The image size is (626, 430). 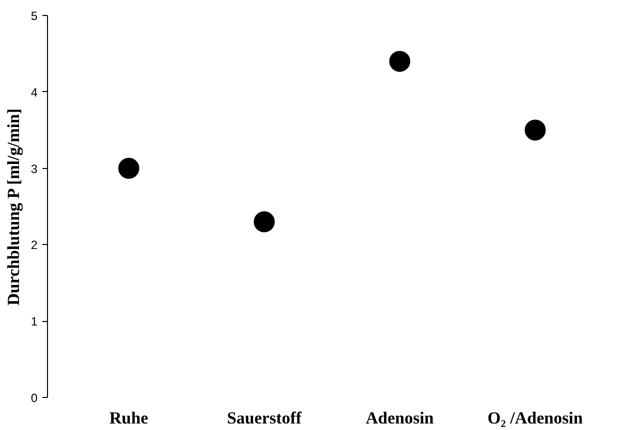 I want to click on y-axis-title: Durchblutung P [ml/g/min], so click(x=13, y=207).